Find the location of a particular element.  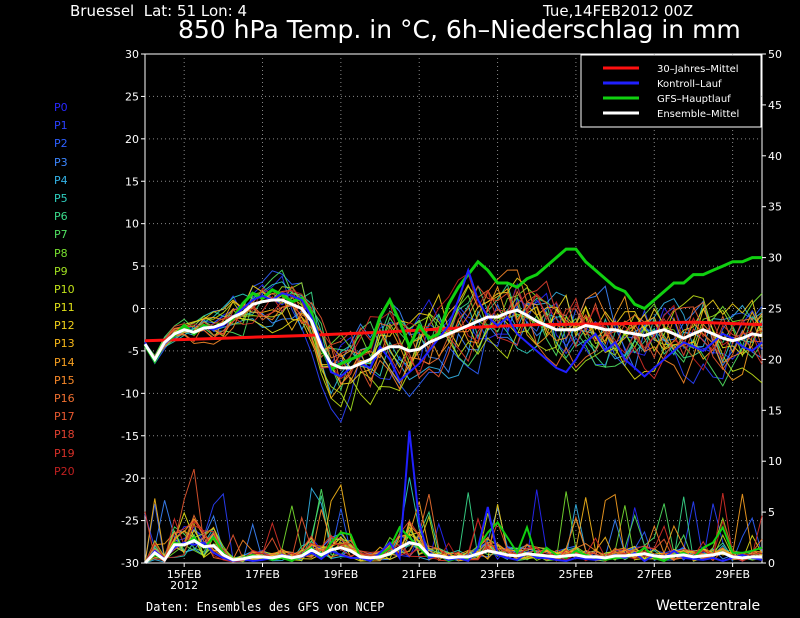

member-label-p12: P12 is located at coordinates (64, 326).